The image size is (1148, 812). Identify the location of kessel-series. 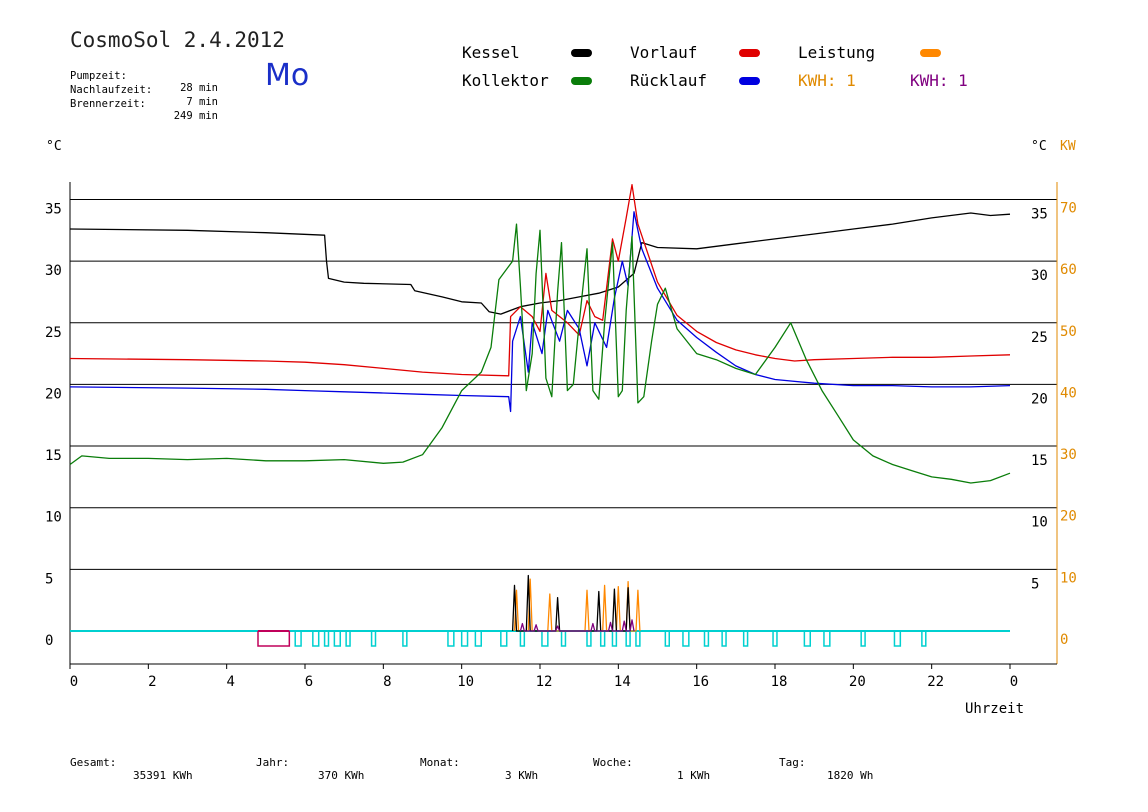
(540, 263).